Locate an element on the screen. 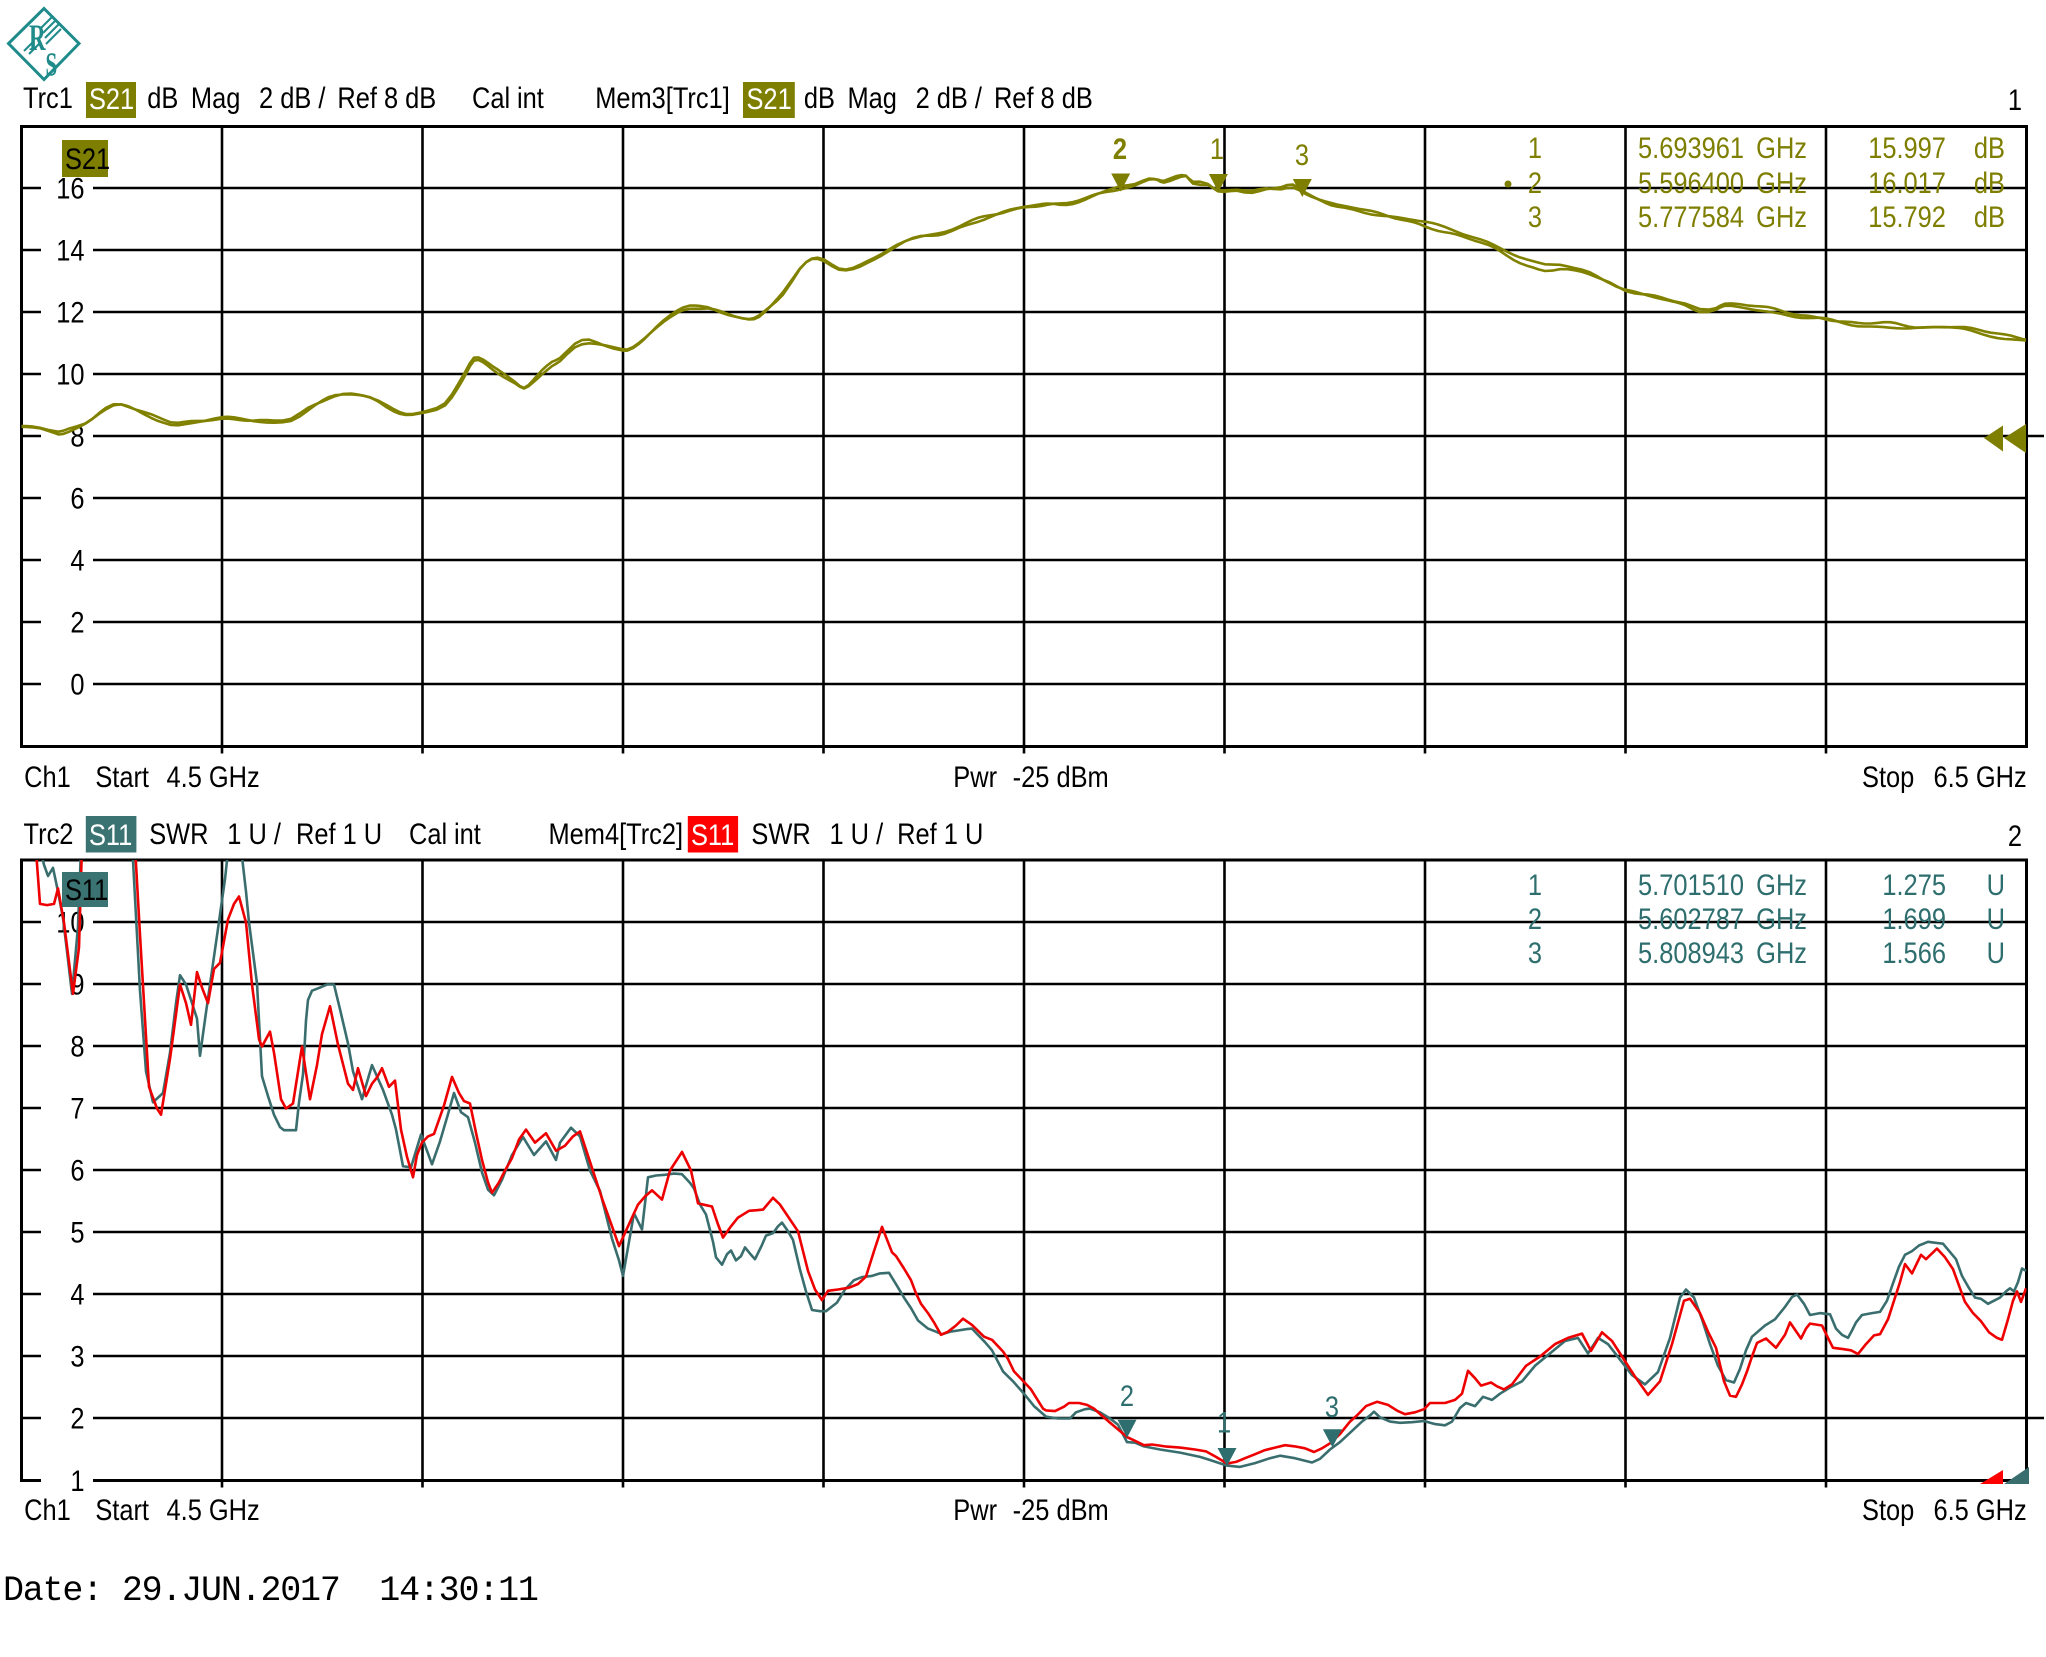 The image size is (2046, 1657). svg-text: 7 is located at coordinates (77, 1108).